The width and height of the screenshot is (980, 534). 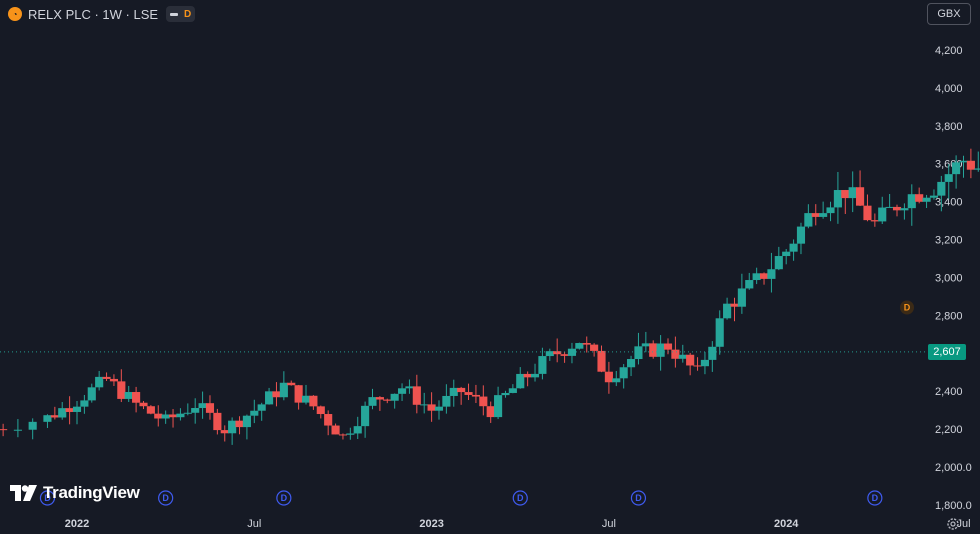 I want to click on y-tick-label: 4,200, so click(x=949, y=51).